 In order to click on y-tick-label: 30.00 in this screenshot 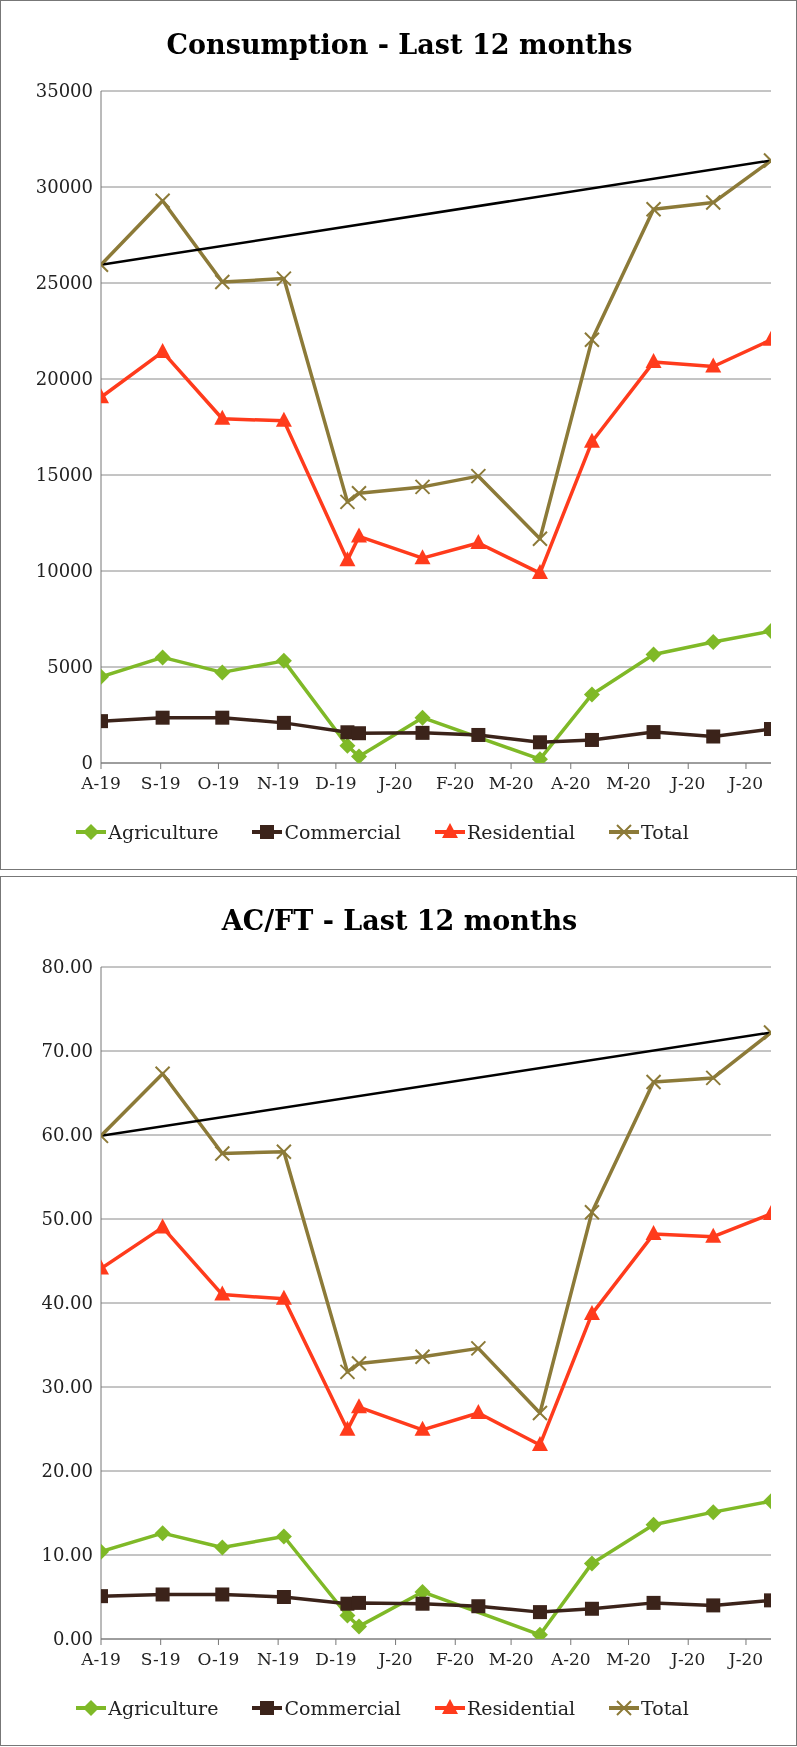, I will do `click(67, 1387)`.